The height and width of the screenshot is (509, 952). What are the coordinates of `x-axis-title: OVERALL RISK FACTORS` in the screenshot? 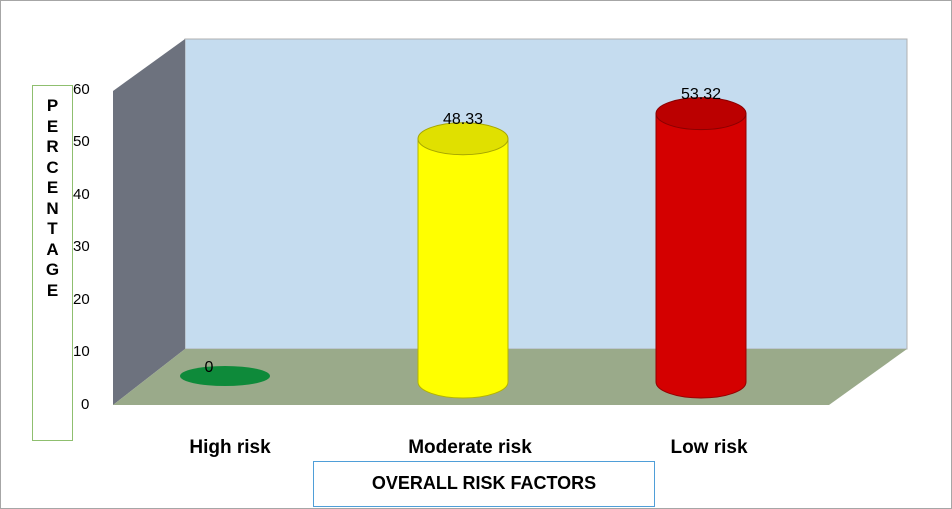 It's located at (484, 483).